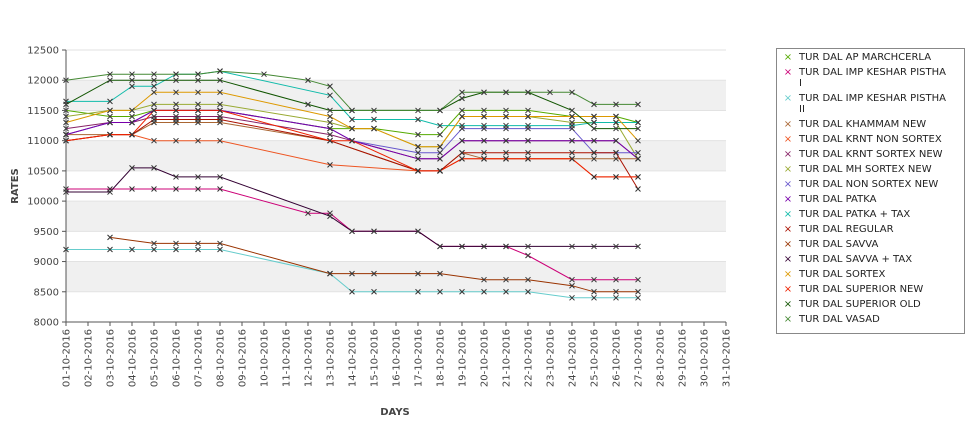  I want to click on x-tick-label: 04-10-2016, so click(133, 358).